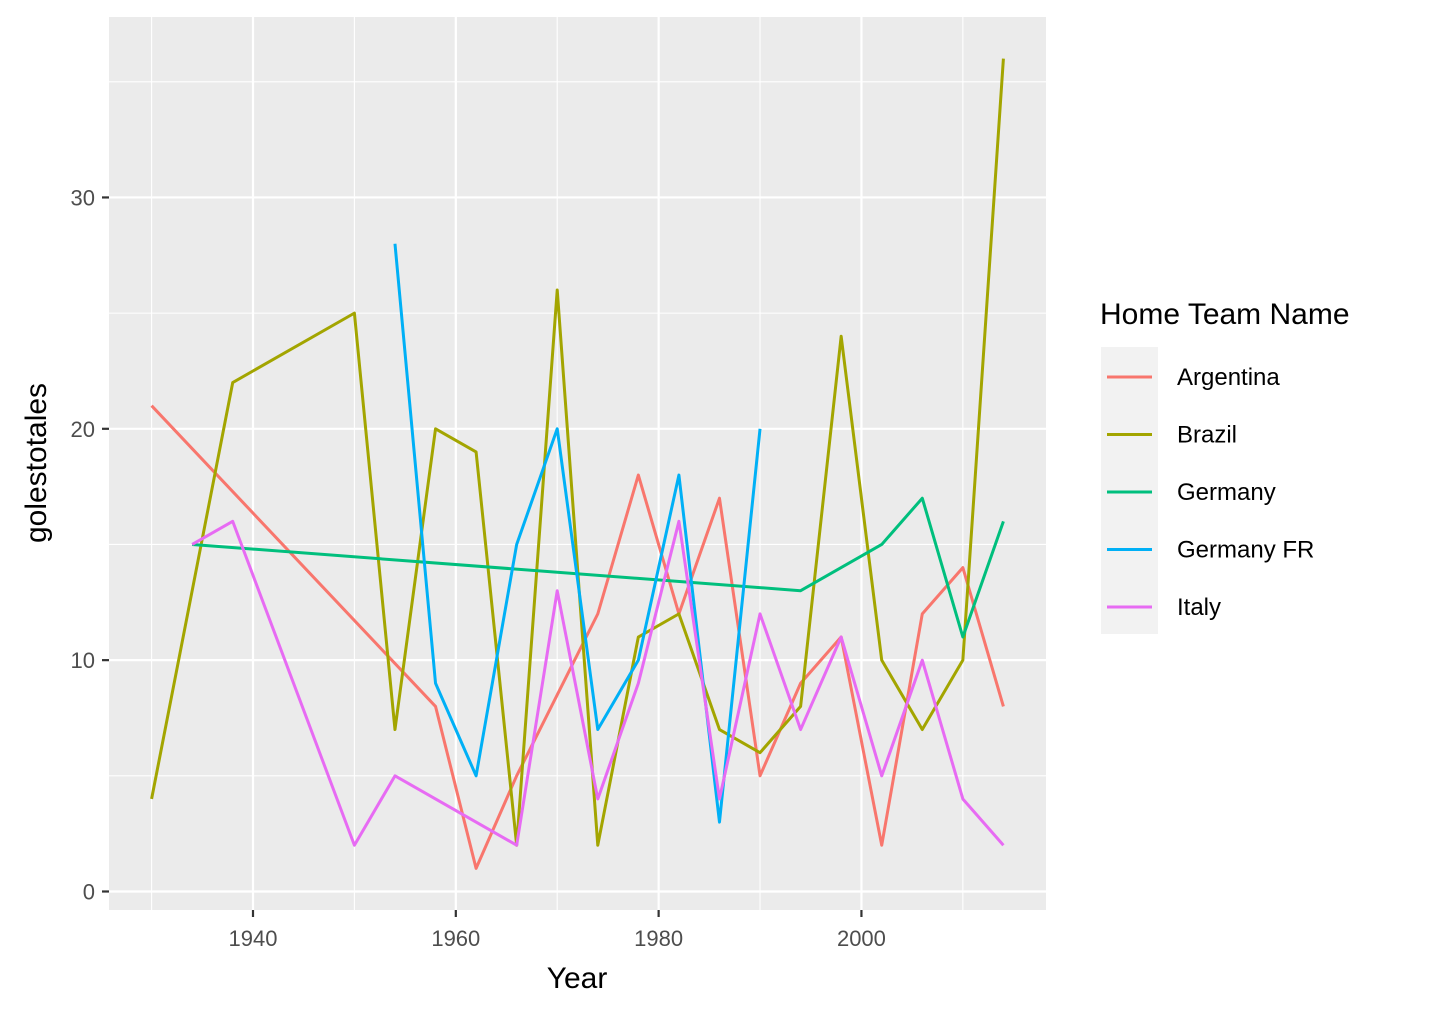  I want to click on y-tick-label: 20, so click(83, 429).